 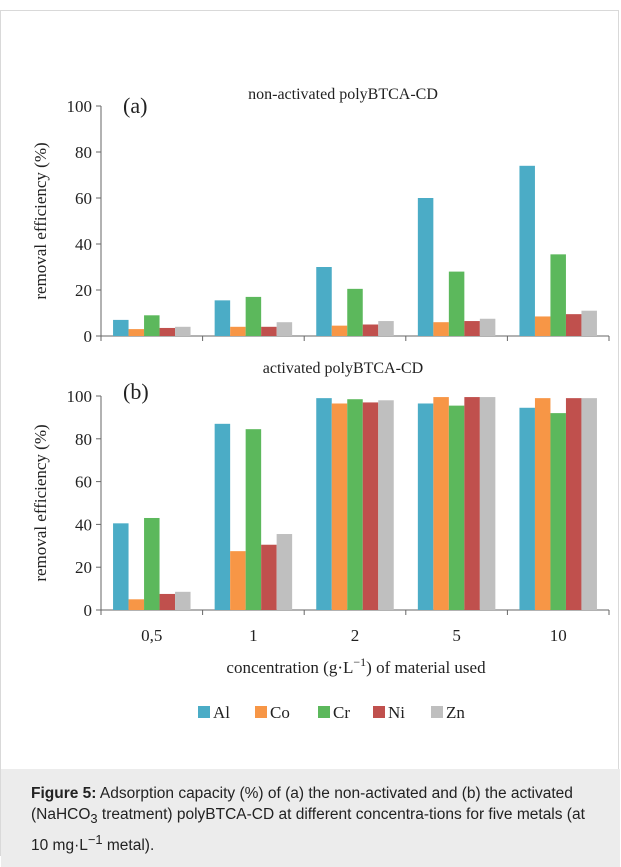 I want to click on legend-label-cr: Cr, so click(x=341, y=712).